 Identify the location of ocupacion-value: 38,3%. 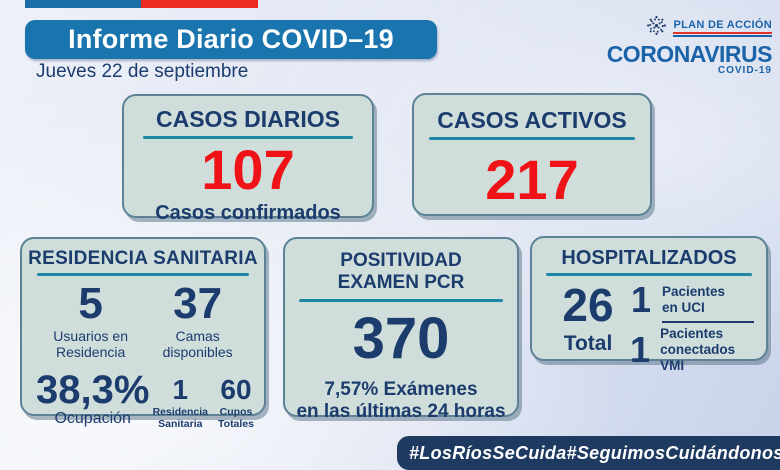
(93, 390).